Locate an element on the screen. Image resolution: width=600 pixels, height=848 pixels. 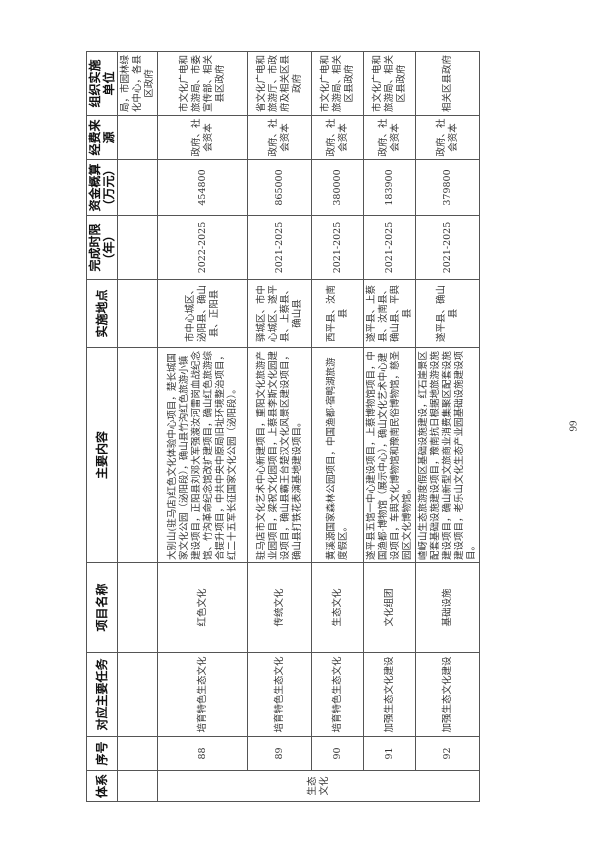
cell-org: 省文化广电和旅游厅、市政府及相关区县政府 is located at coordinates (279, 83).